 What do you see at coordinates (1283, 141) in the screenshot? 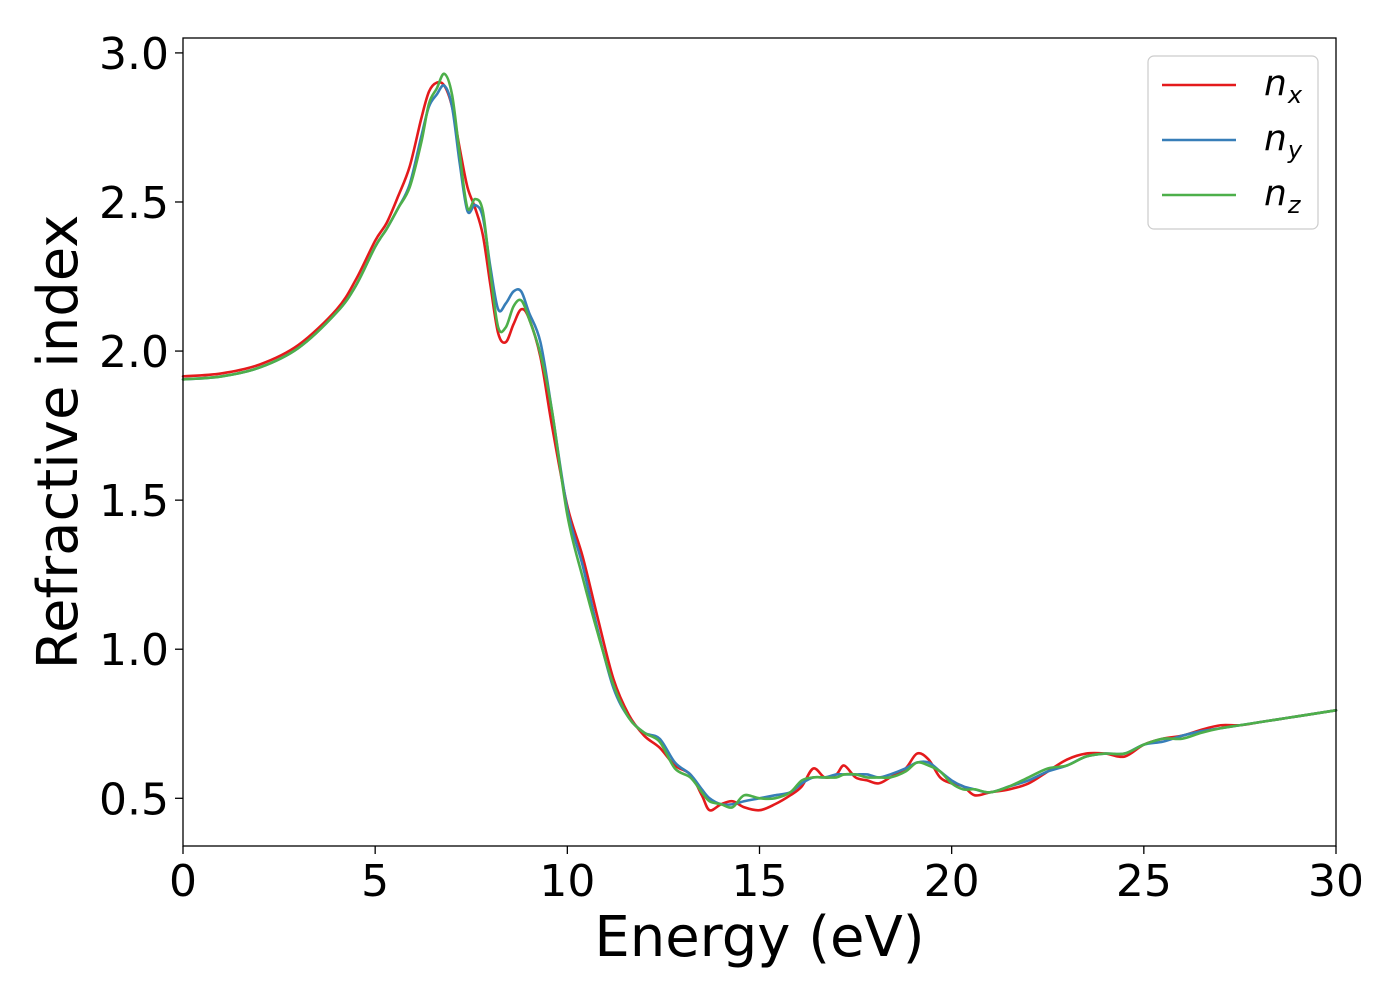
I see `legend-label-ny: ny` at bounding box center [1283, 141].